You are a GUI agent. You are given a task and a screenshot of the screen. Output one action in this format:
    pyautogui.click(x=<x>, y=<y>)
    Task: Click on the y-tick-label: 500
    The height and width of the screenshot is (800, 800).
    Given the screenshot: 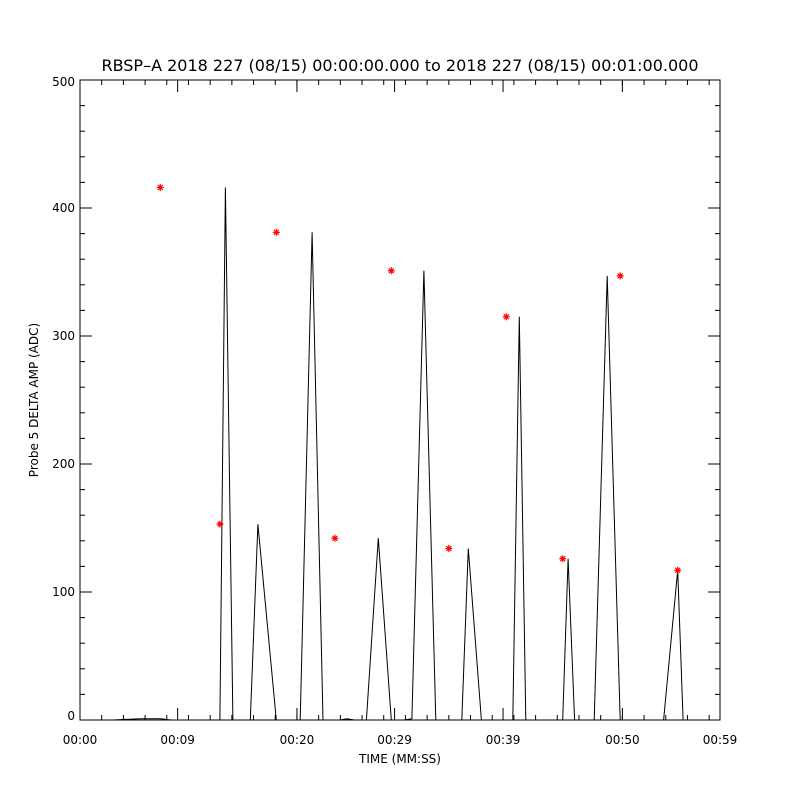 What is the action you would take?
    pyautogui.click(x=63, y=82)
    